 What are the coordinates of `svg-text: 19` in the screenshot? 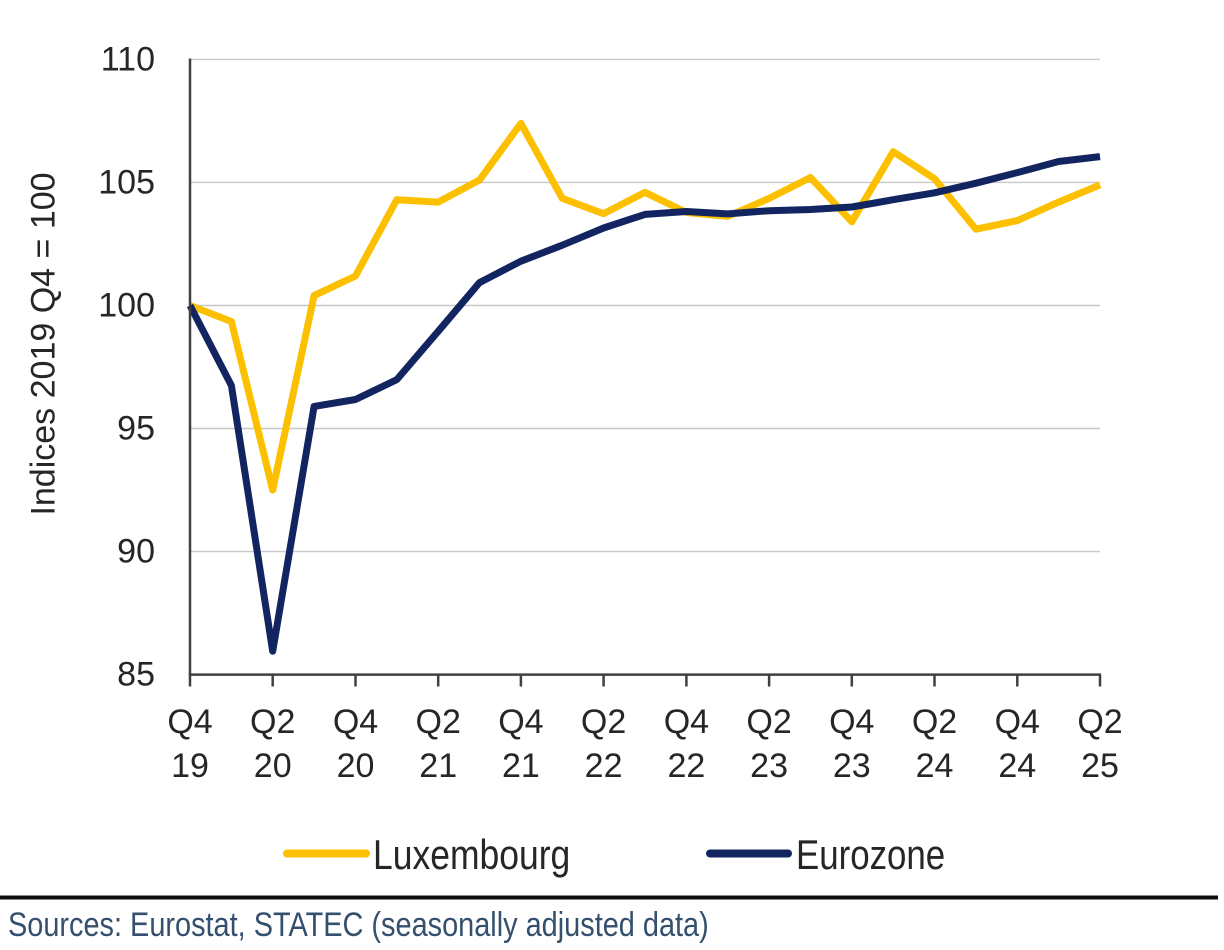 It's located at (190, 766).